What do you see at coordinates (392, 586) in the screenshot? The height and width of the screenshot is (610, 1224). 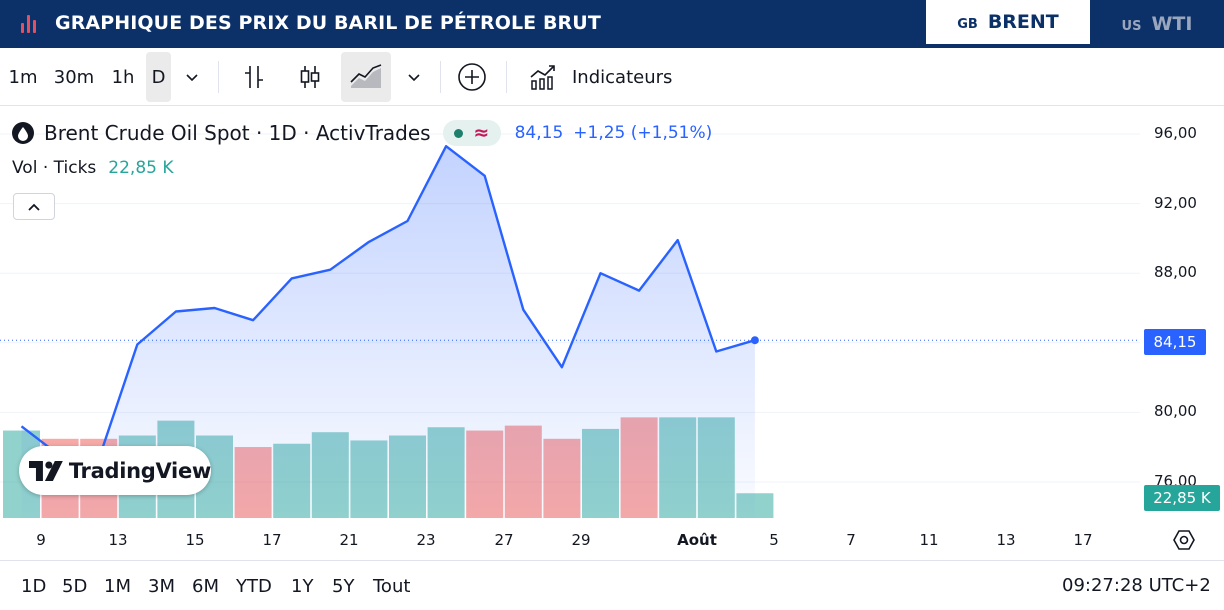 I see `range-all-button: Tout` at bounding box center [392, 586].